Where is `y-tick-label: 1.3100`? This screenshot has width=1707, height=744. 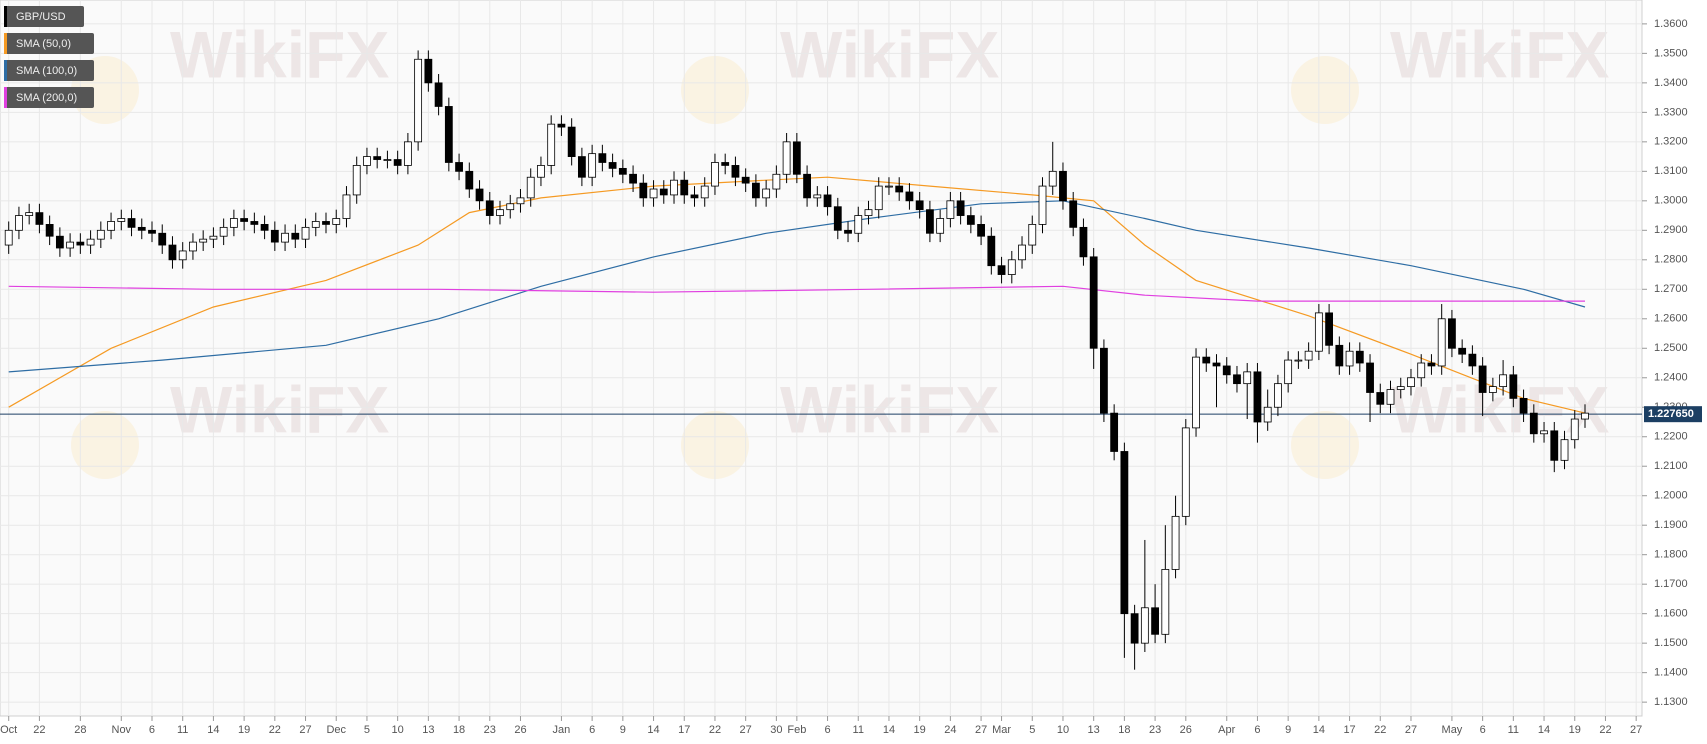 y-tick-label: 1.3100 is located at coordinates (1671, 171).